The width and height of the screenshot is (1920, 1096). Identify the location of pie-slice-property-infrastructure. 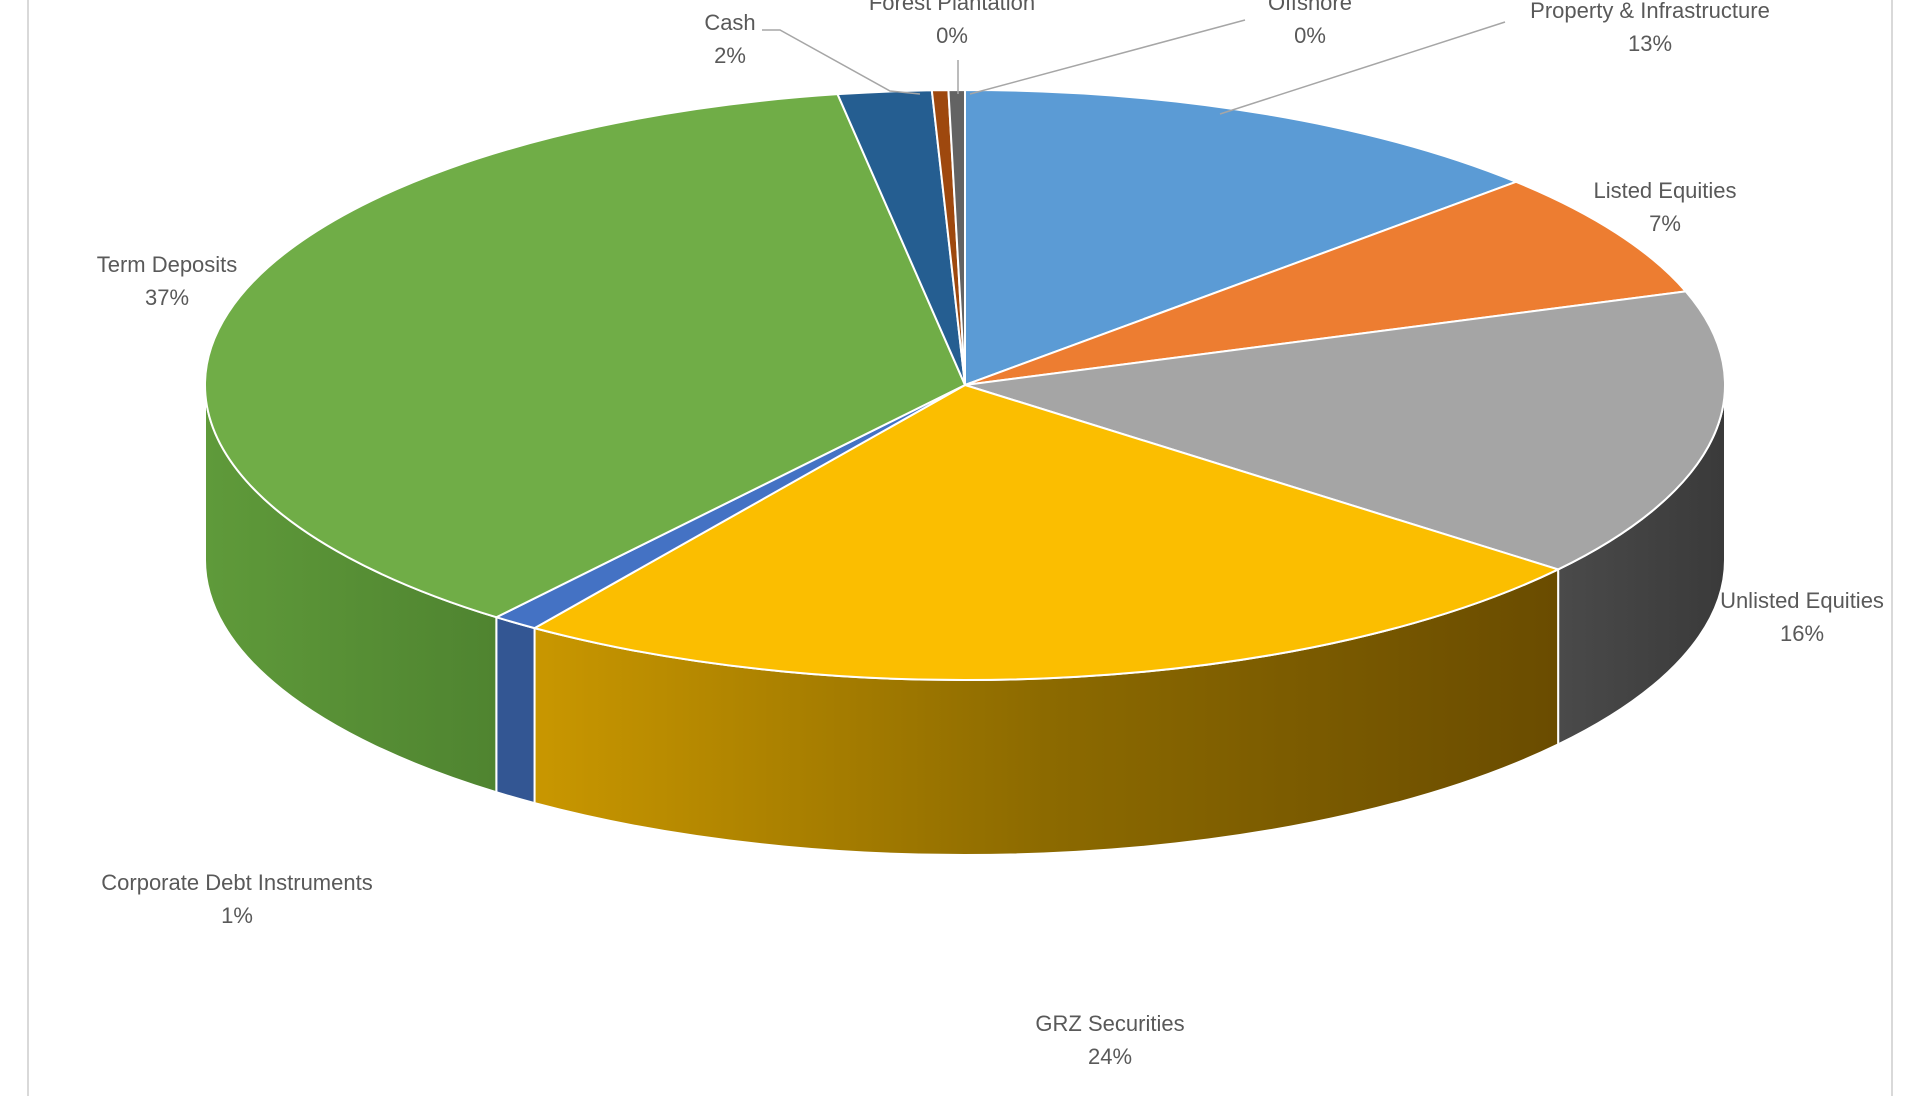
(1241, 237).